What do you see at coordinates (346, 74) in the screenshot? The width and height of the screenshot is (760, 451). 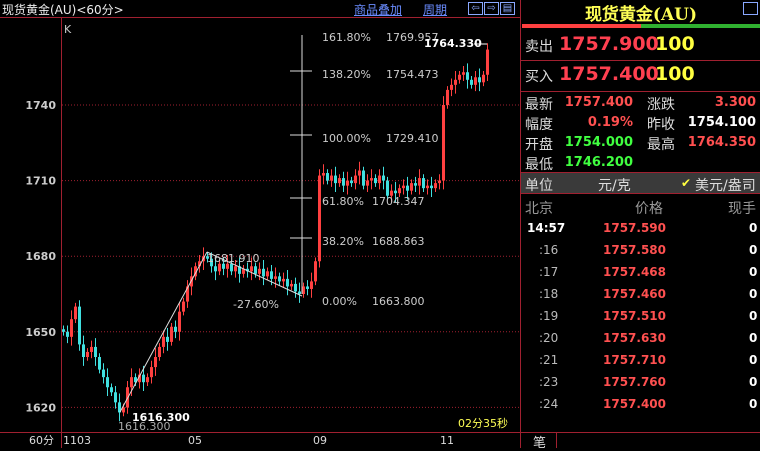 I see `fib-pct: 138.20%` at bounding box center [346, 74].